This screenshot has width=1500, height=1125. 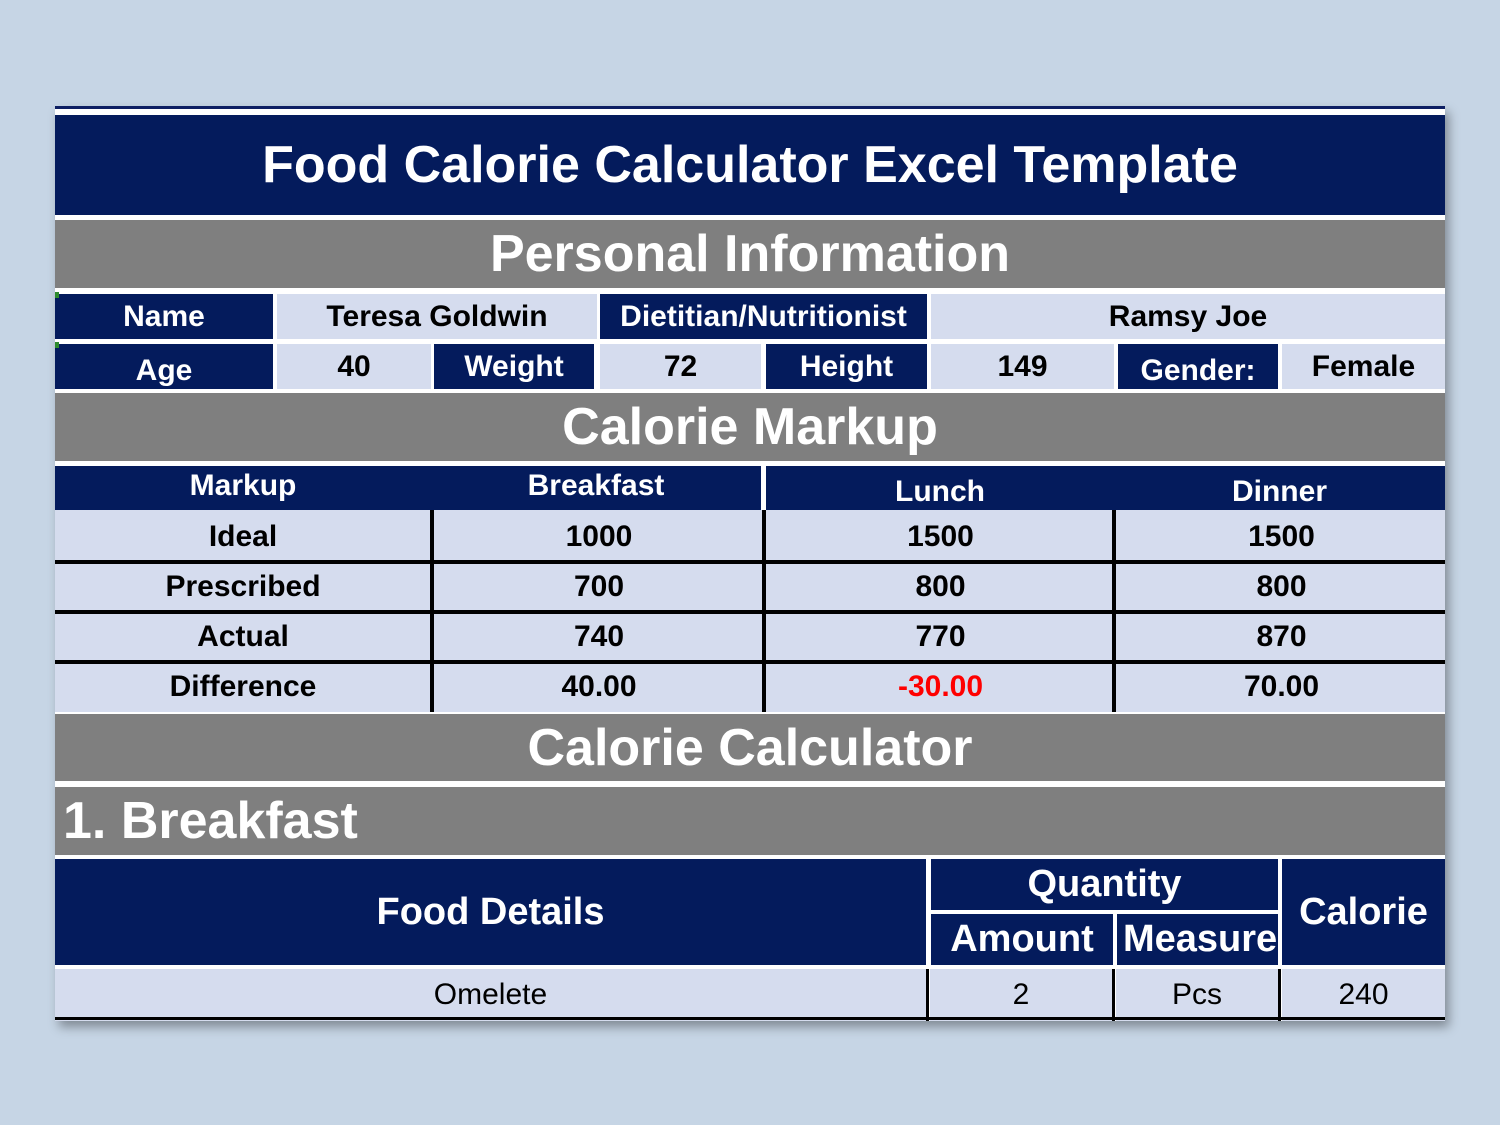 What do you see at coordinates (1363, 366) in the screenshot?
I see `gender-value: Female` at bounding box center [1363, 366].